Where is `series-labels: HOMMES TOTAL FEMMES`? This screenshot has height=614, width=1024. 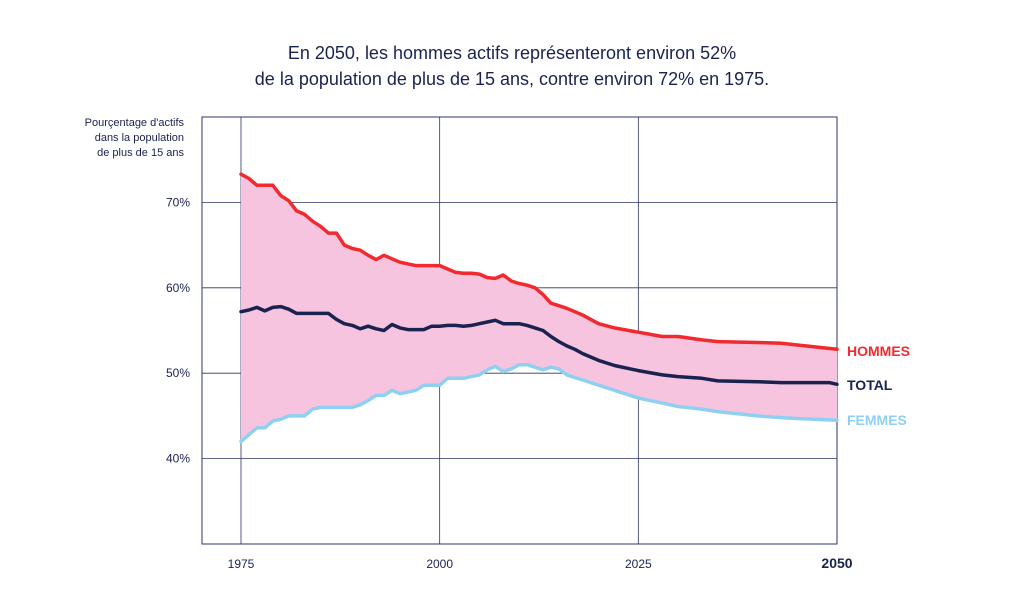 series-labels: HOMMES TOTAL FEMMES is located at coordinates (878, 385).